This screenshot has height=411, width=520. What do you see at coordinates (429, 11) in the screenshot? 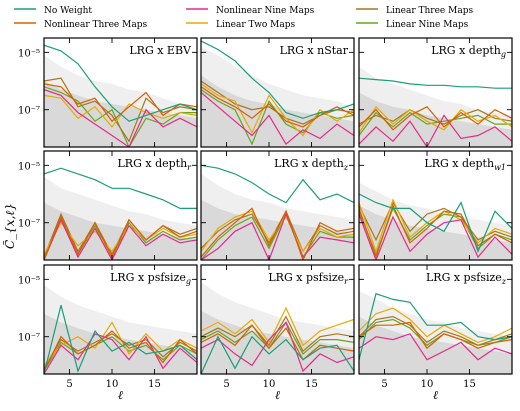
I see `legend-label-linear-three: Linear Three Maps` at bounding box center [429, 11].